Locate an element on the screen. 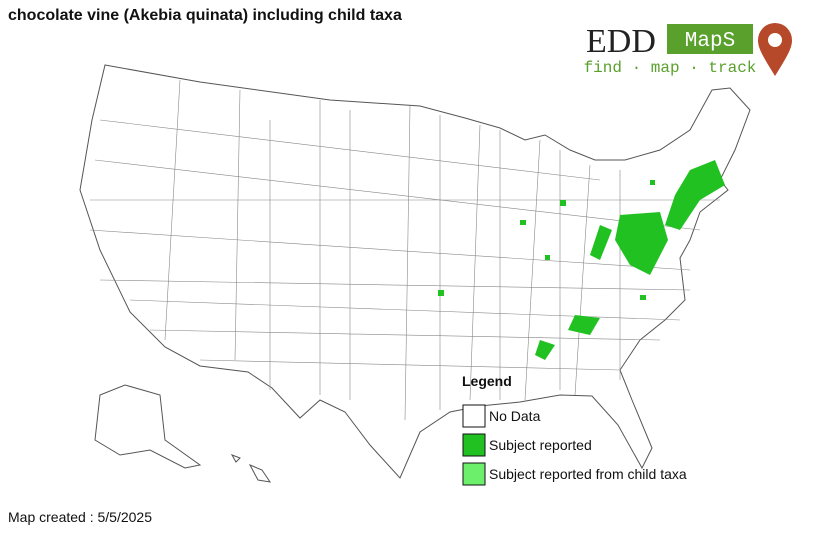 The image size is (820, 547). legend-label: Subject reported from child taxa is located at coordinates (588, 474).